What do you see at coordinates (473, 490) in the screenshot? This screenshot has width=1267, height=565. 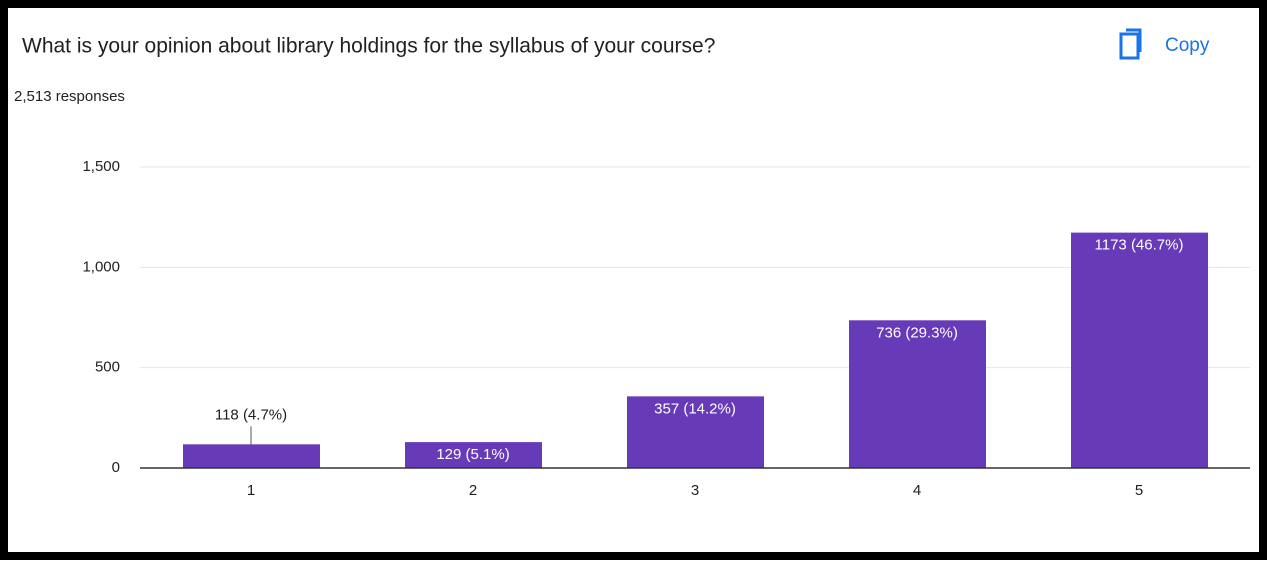 I see `x-tick-label: 2` at bounding box center [473, 490].